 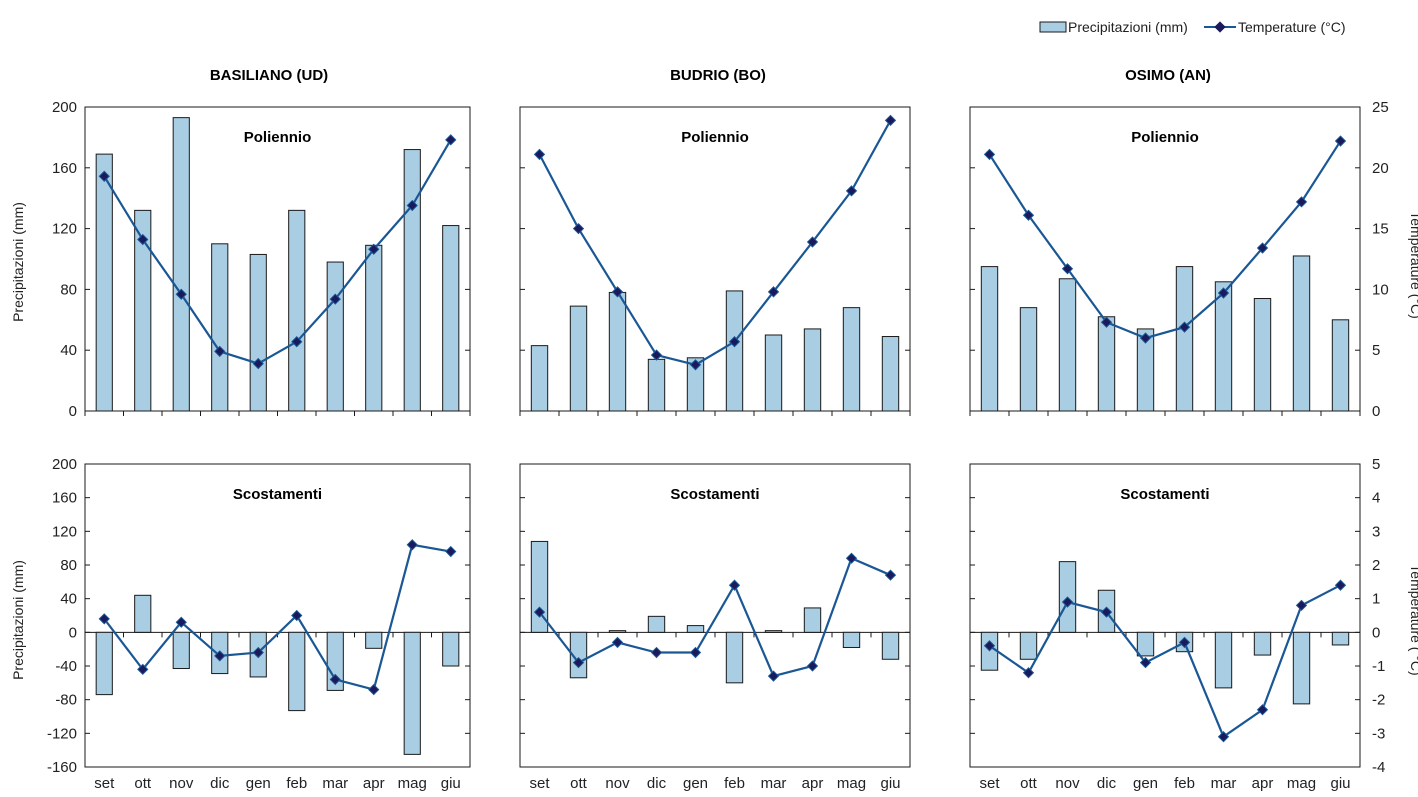 What do you see at coordinates (258, 783) in the screenshot?
I see `x-tick-label: gen` at bounding box center [258, 783].